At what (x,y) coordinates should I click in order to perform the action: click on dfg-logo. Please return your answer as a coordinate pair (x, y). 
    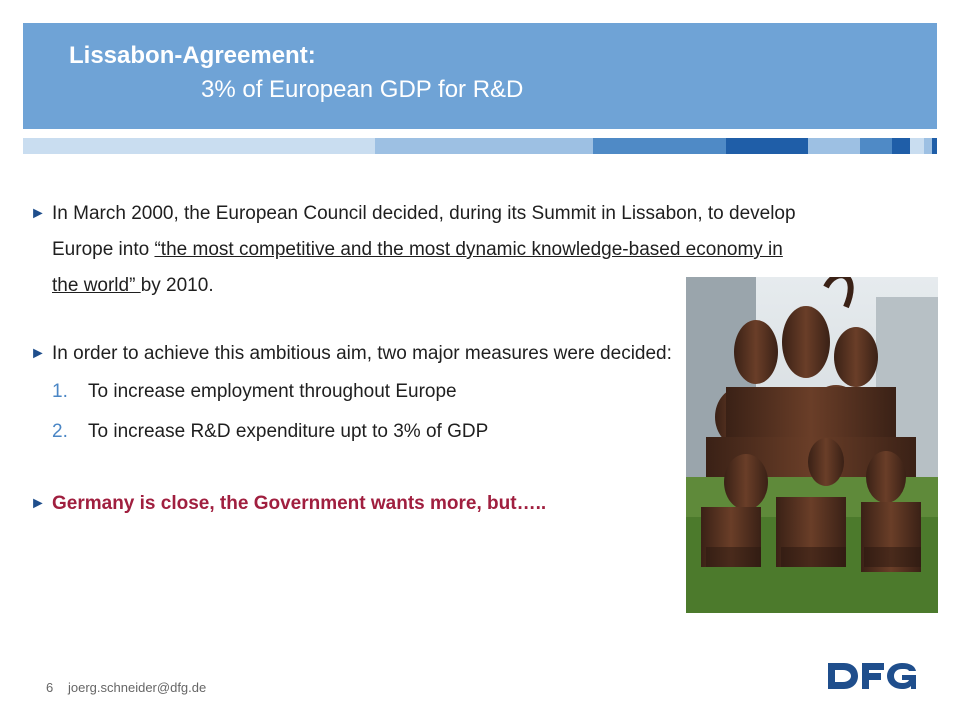
    Looking at the image, I should click on (872, 676).